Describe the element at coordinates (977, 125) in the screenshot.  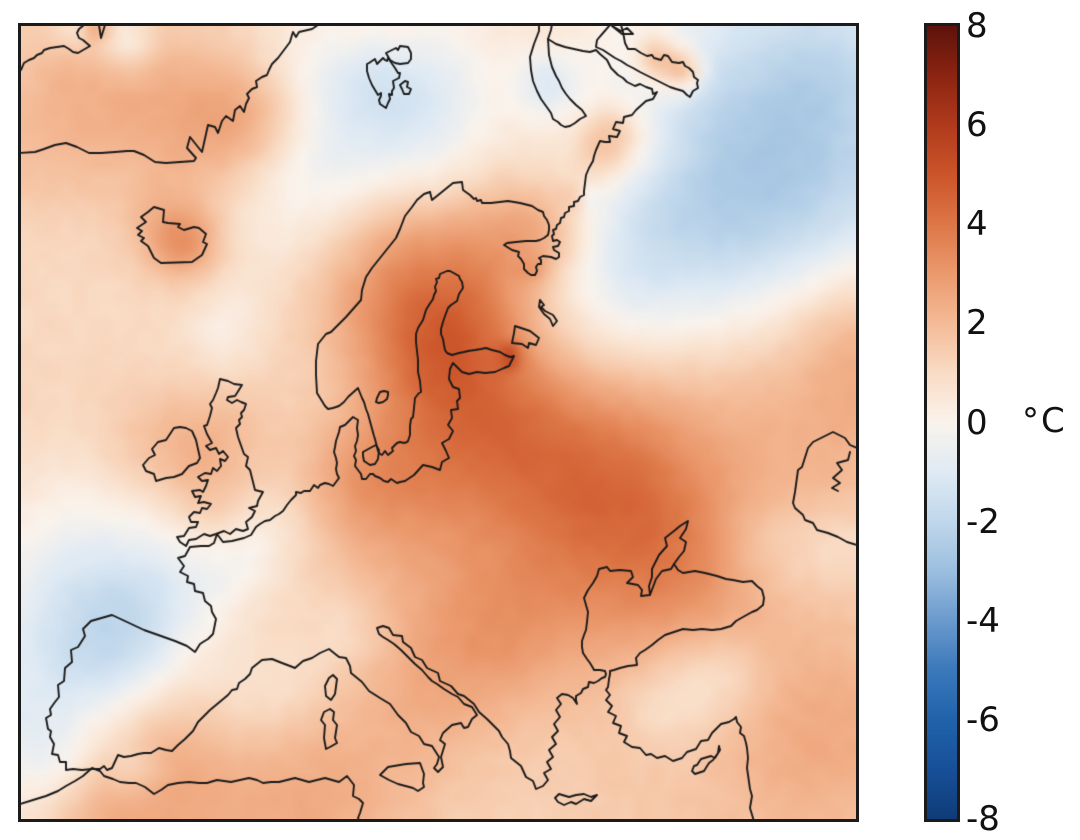
I see `colorbar-tick-6: 6` at that location.